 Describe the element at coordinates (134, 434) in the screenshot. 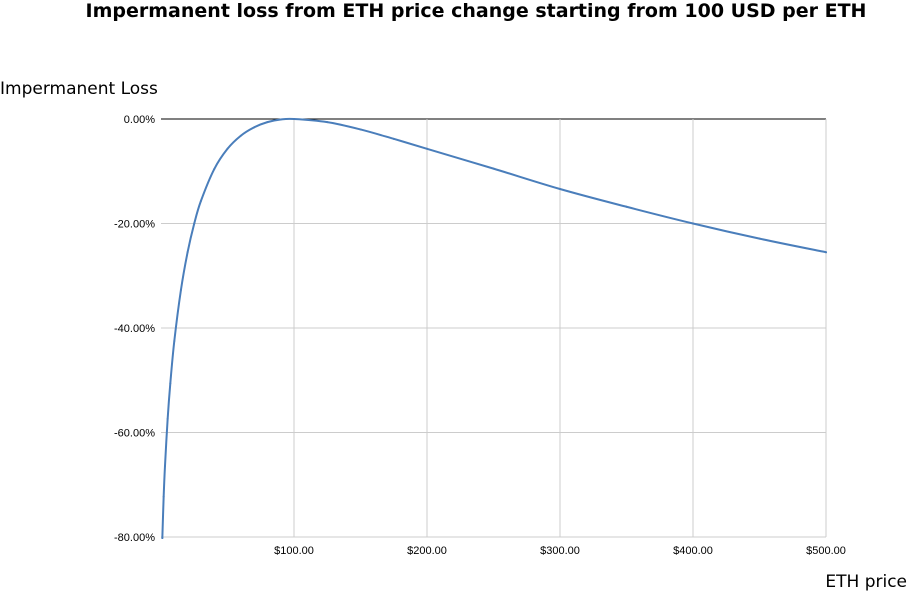

I see `y-tick-label: -60.00%` at that location.